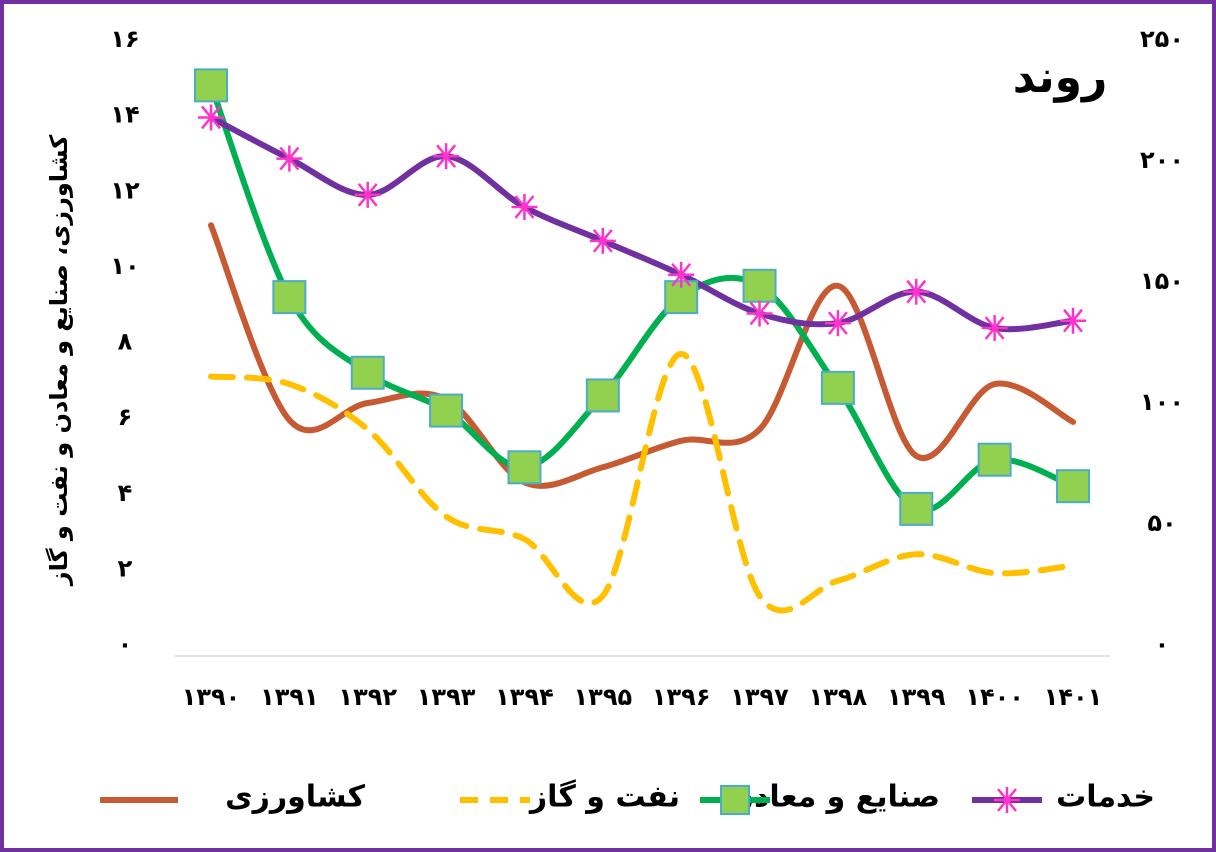  What do you see at coordinates (1161, 523) in the screenshot?
I see `y2-tick-label: ۵۰` at bounding box center [1161, 523].